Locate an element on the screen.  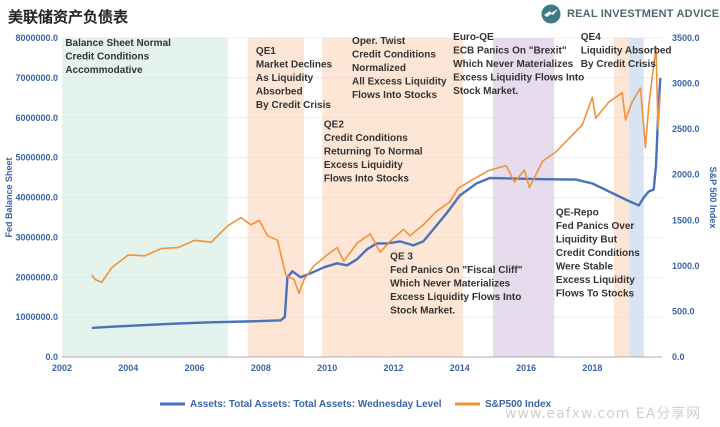
x-tick-label: 2012 is located at coordinates (393, 368).